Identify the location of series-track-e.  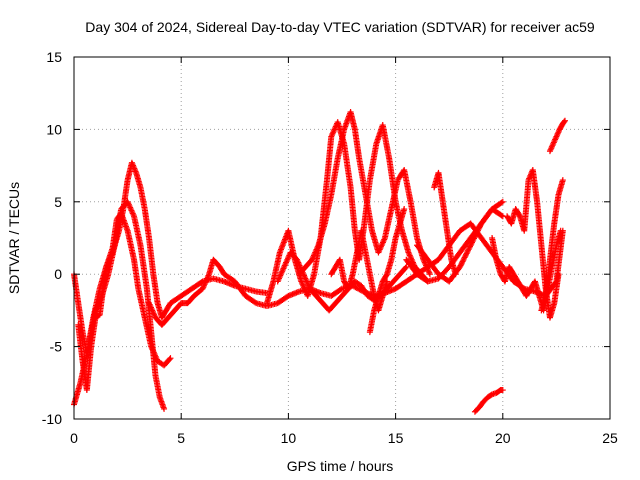
(347, 213).